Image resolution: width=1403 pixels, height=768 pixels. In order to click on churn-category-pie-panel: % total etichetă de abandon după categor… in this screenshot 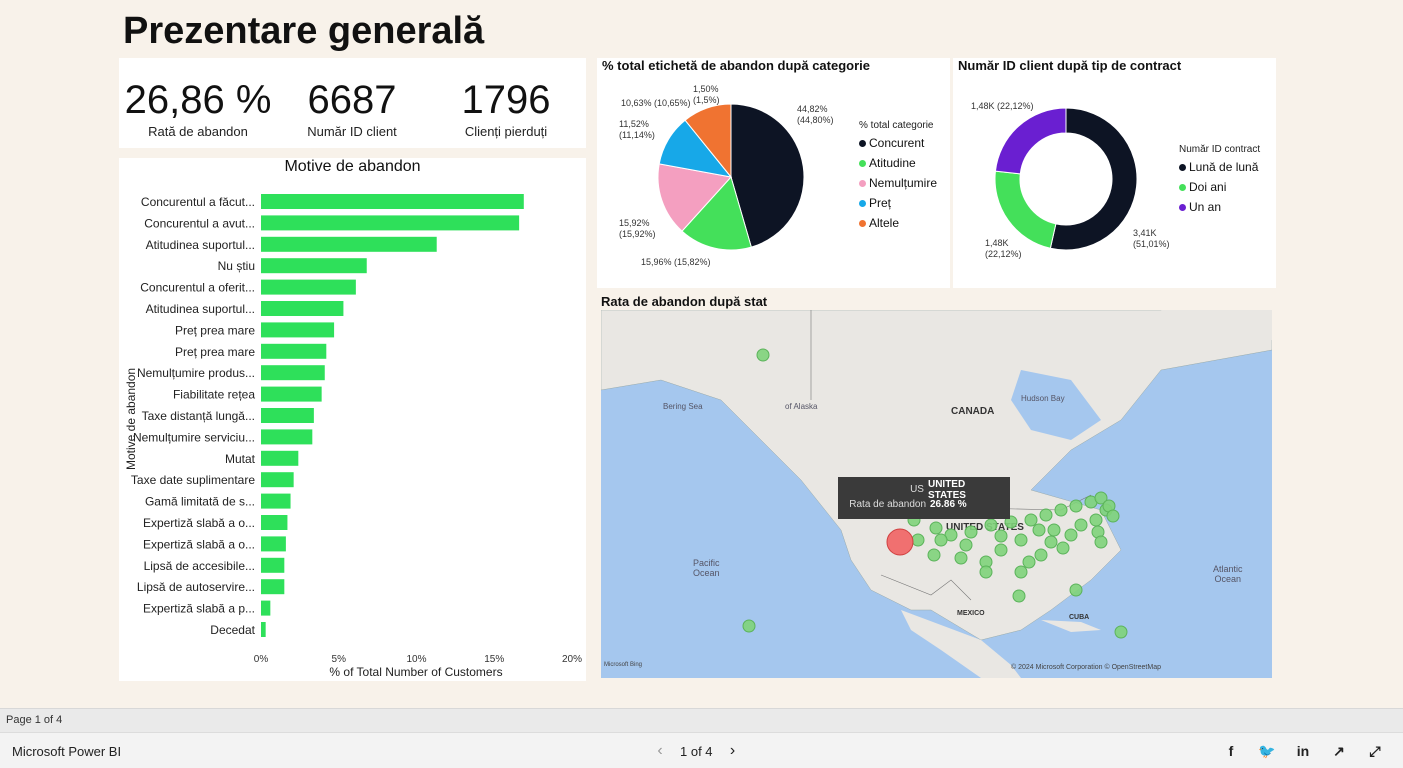, I will do `click(773, 173)`.